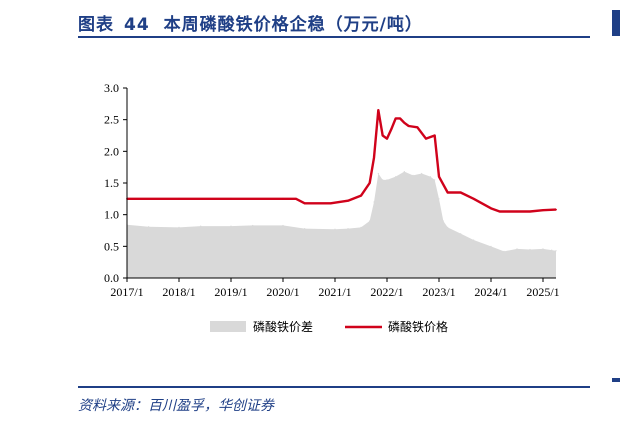 The image size is (620, 423). Describe the element at coordinates (283, 326) in the screenshot. I see `legend-label-price-spread: 磷酸铁价差` at that location.